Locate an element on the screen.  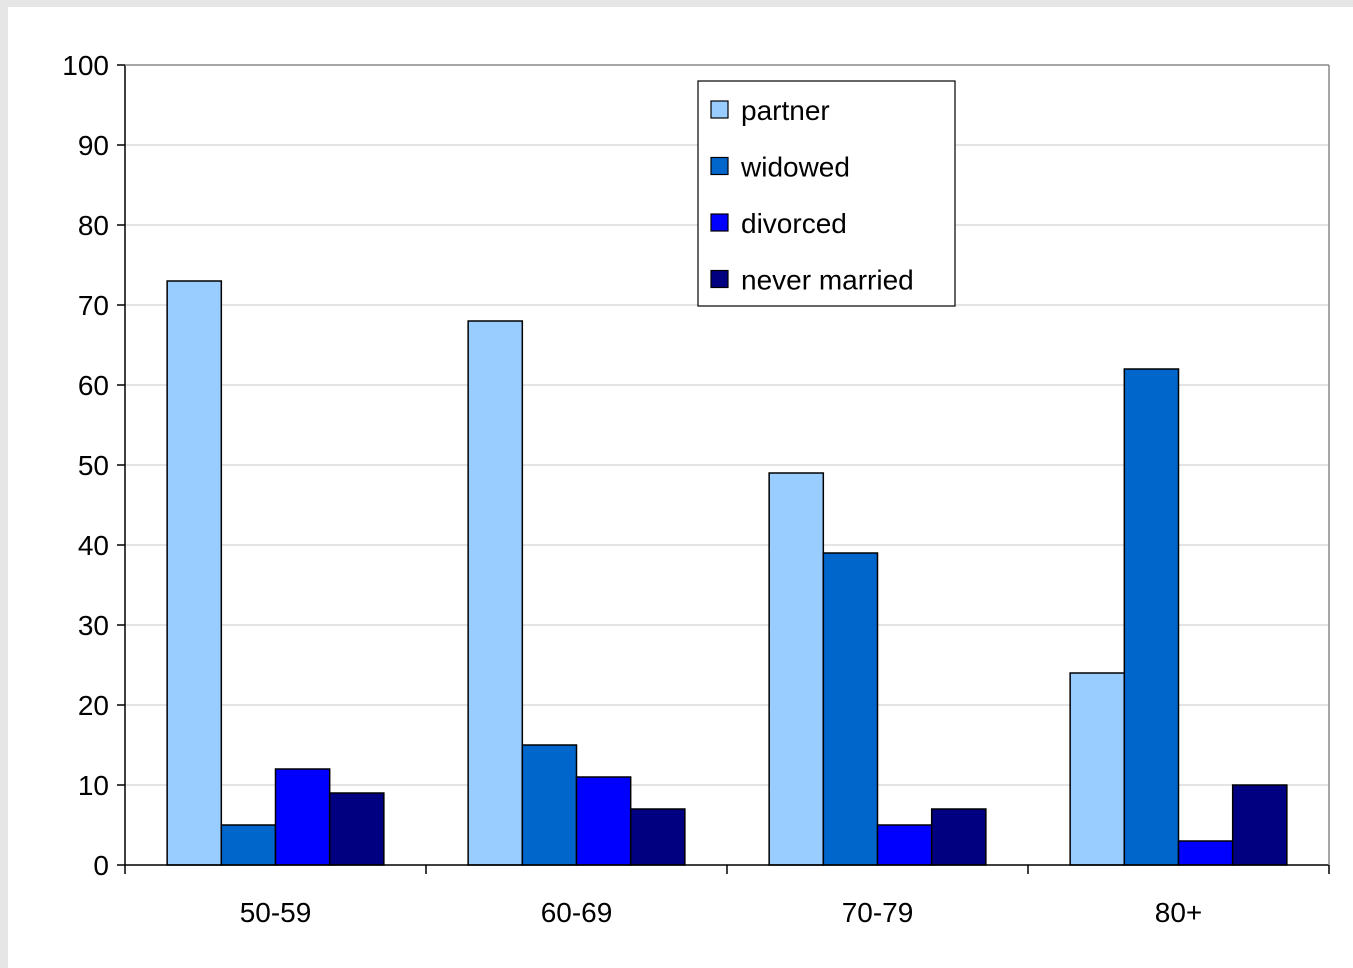
x-category-label: 50-59 is located at coordinates (276, 912).